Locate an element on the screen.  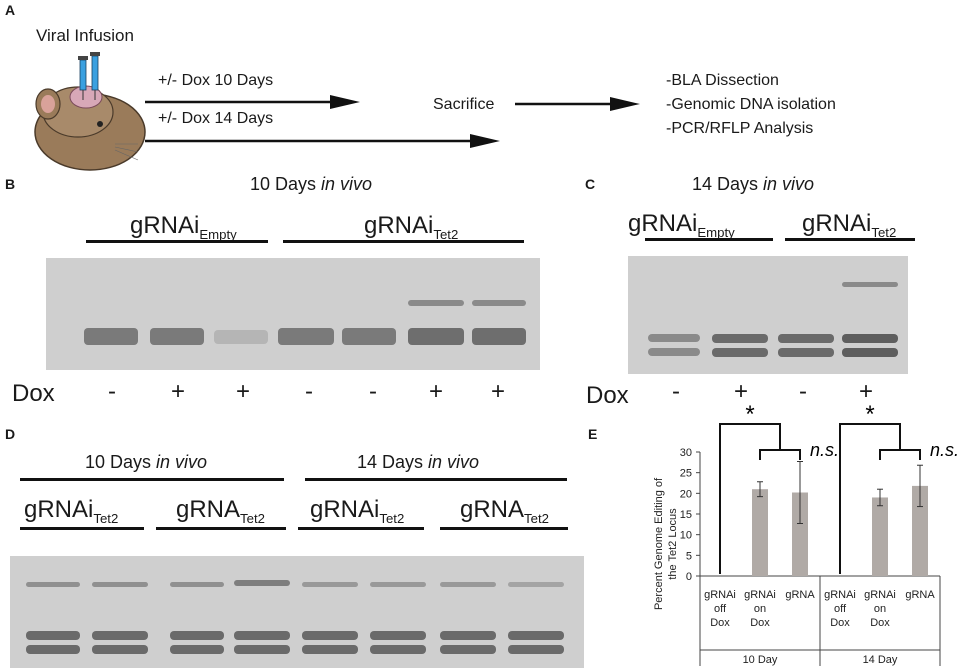
mouse-illustration is located at coordinates (90, 111).